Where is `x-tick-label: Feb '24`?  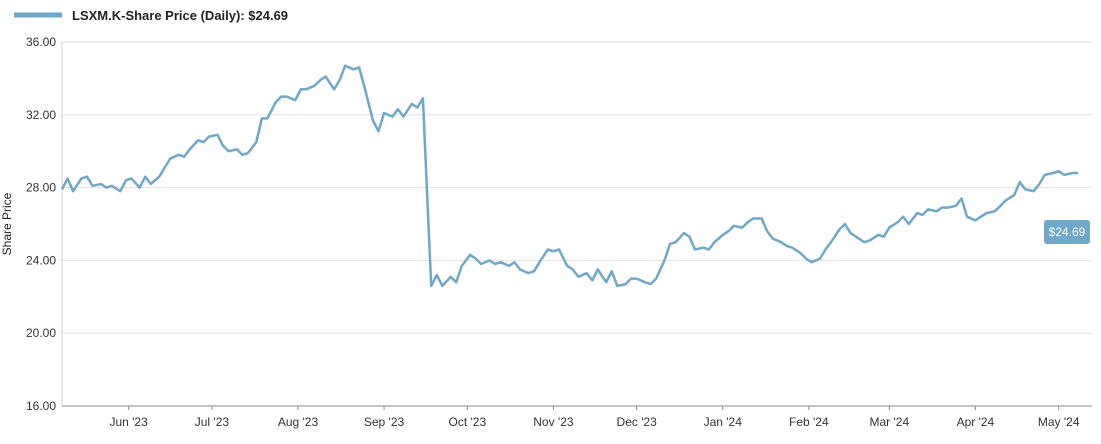 x-tick-label: Feb '24 is located at coordinates (809, 422).